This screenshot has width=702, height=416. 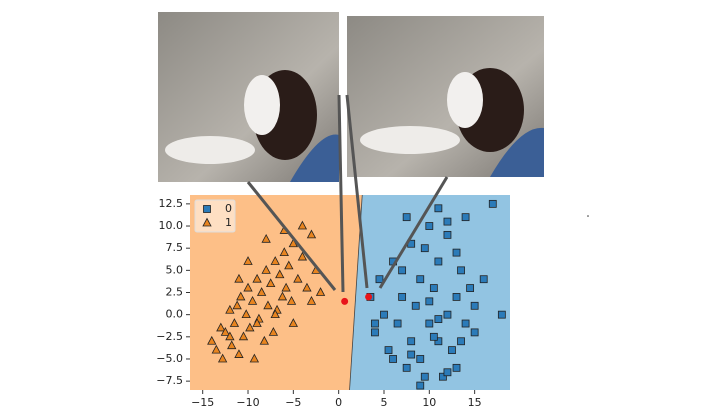 What do you see at coordinates (445, 96) in the screenshot?
I see `photo-right` at bounding box center [445, 96].